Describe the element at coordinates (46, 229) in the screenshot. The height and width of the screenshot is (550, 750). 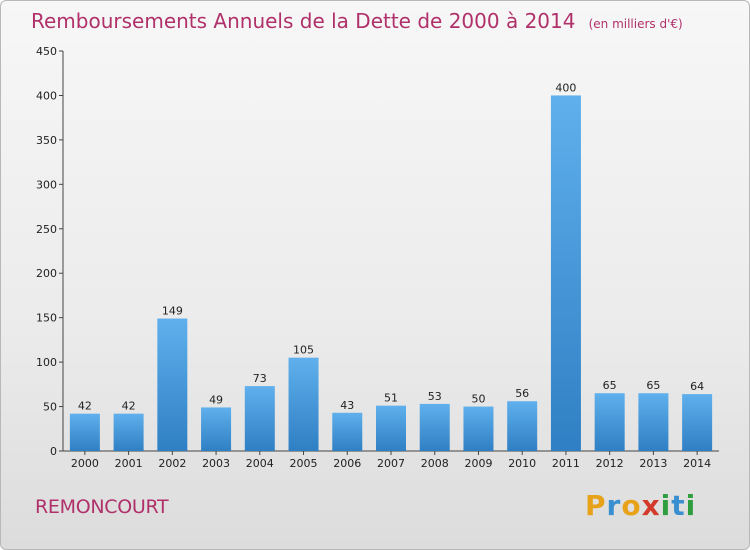
I see `y-tick-label: 250` at that location.